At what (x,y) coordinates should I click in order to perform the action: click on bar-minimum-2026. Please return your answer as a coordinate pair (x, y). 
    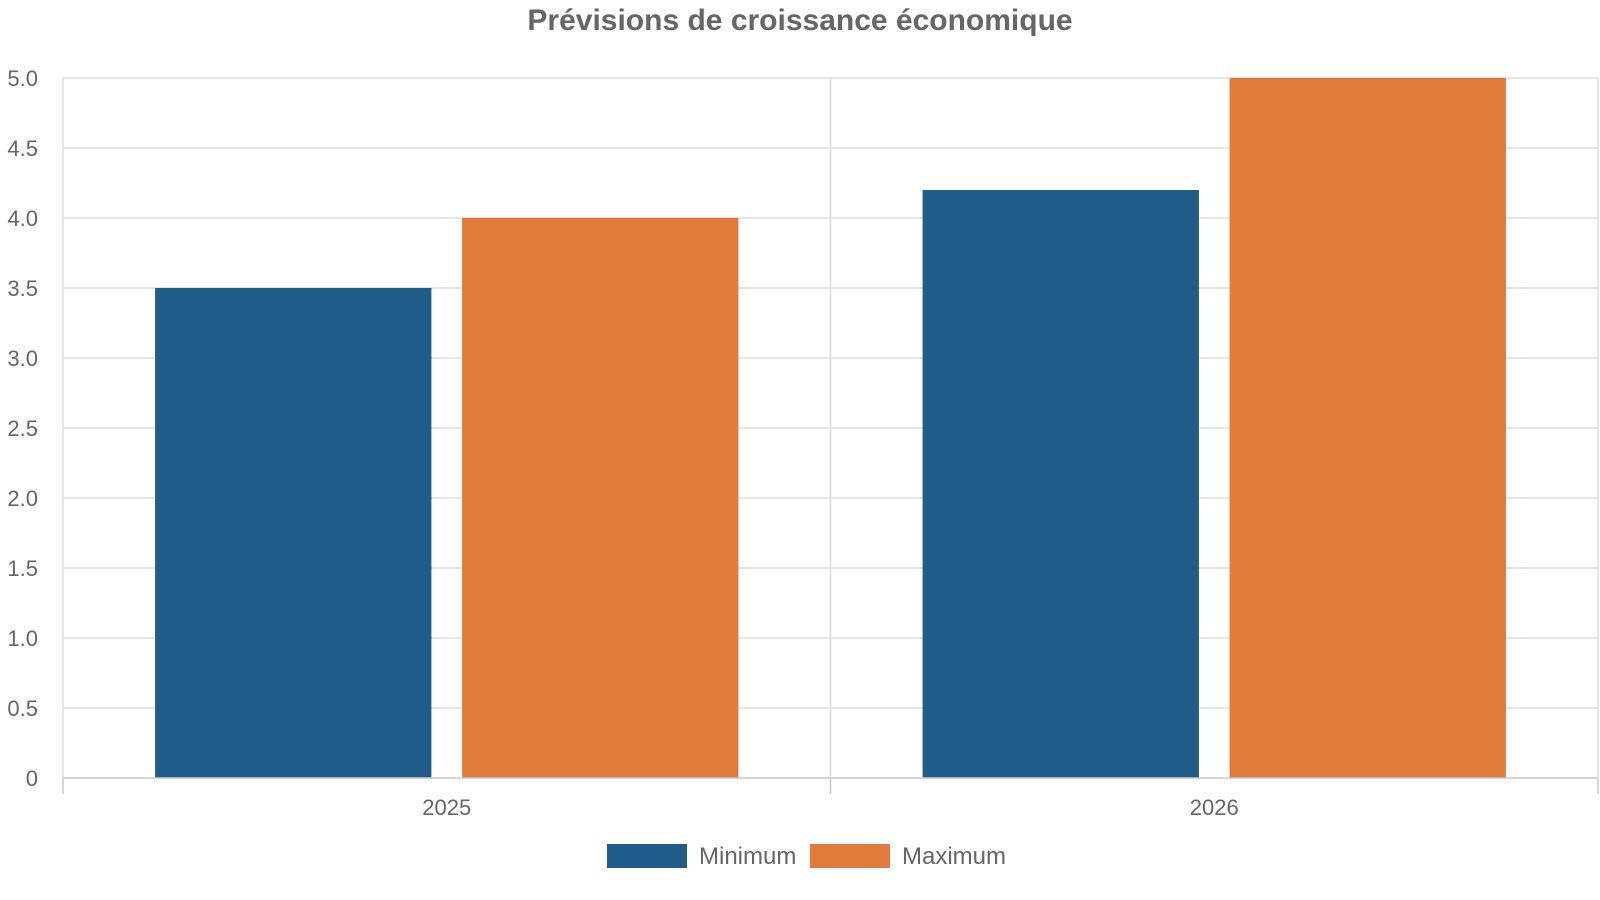
    Looking at the image, I should click on (1060, 484).